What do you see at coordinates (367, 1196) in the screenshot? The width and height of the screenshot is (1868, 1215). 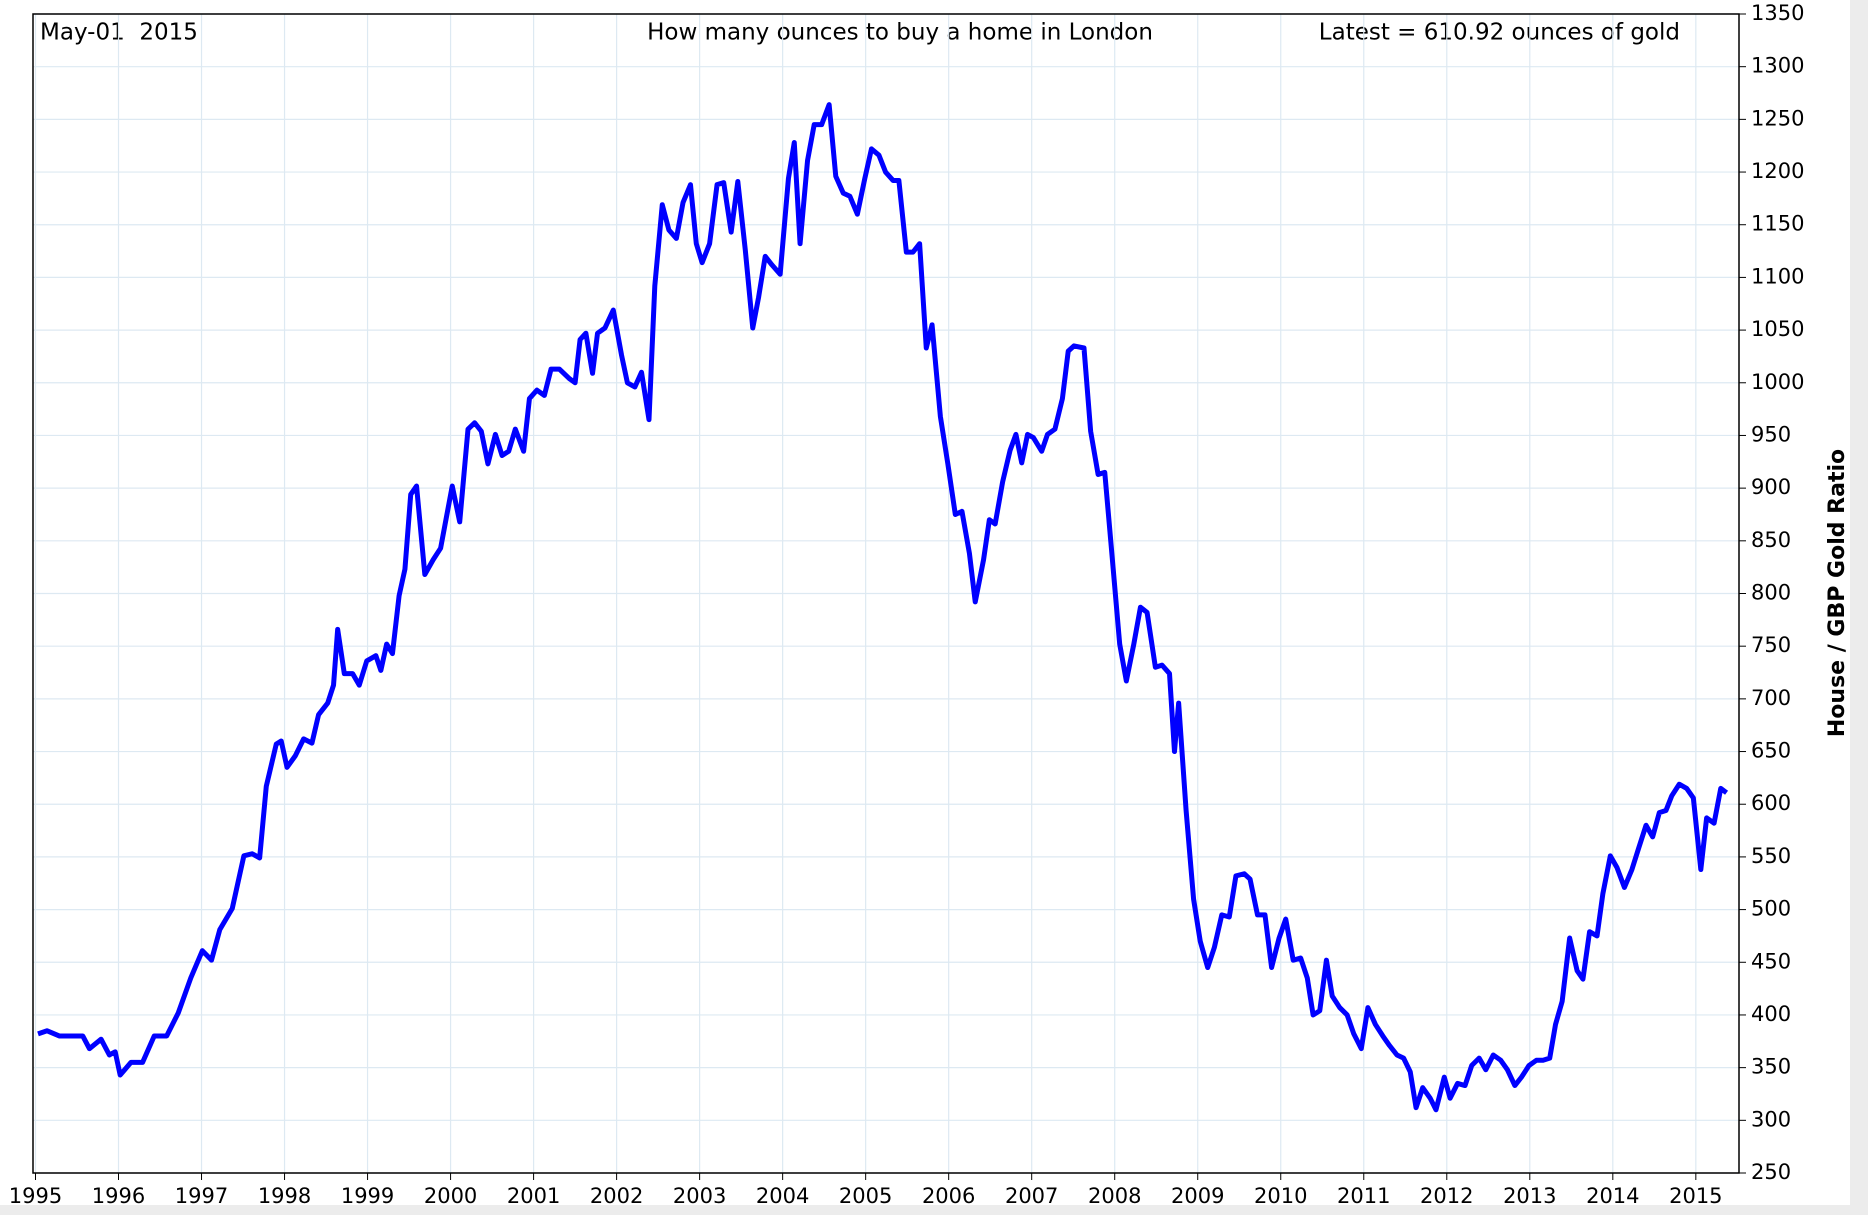 I see `x-tick-label: 1999` at bounding box center [367, 1196].